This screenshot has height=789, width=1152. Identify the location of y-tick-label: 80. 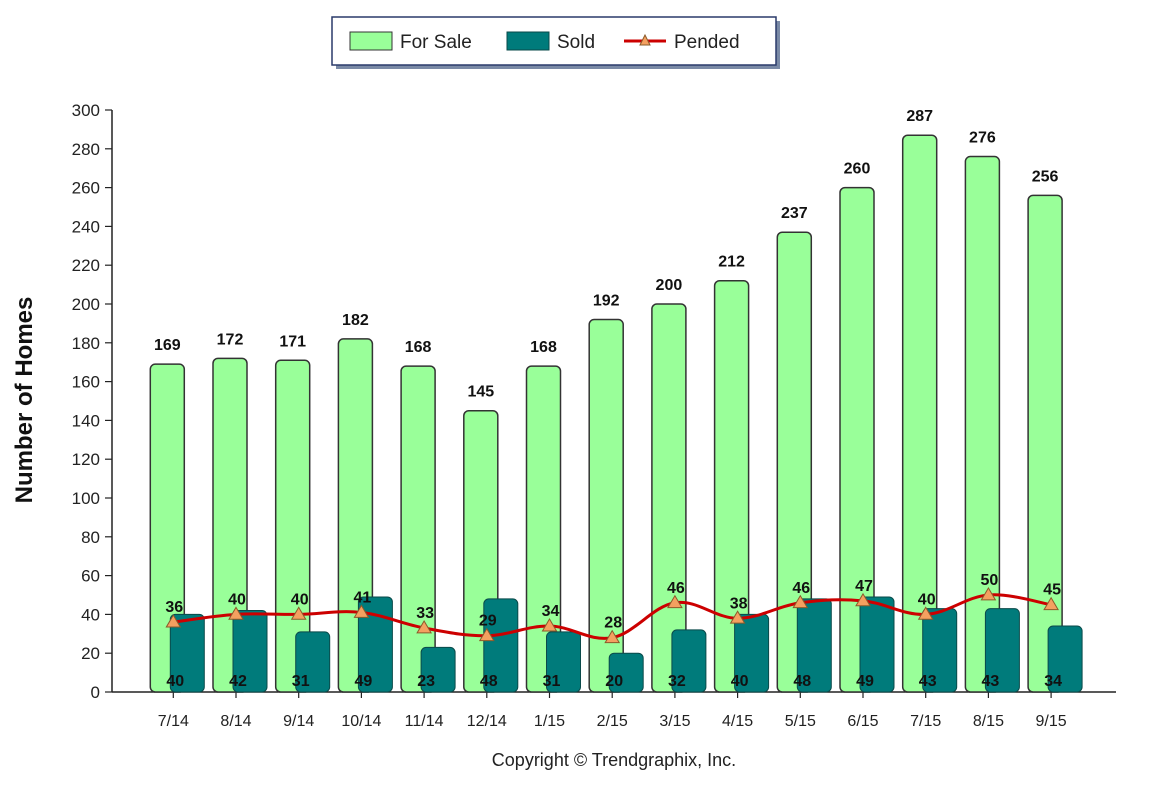
(90, 537).